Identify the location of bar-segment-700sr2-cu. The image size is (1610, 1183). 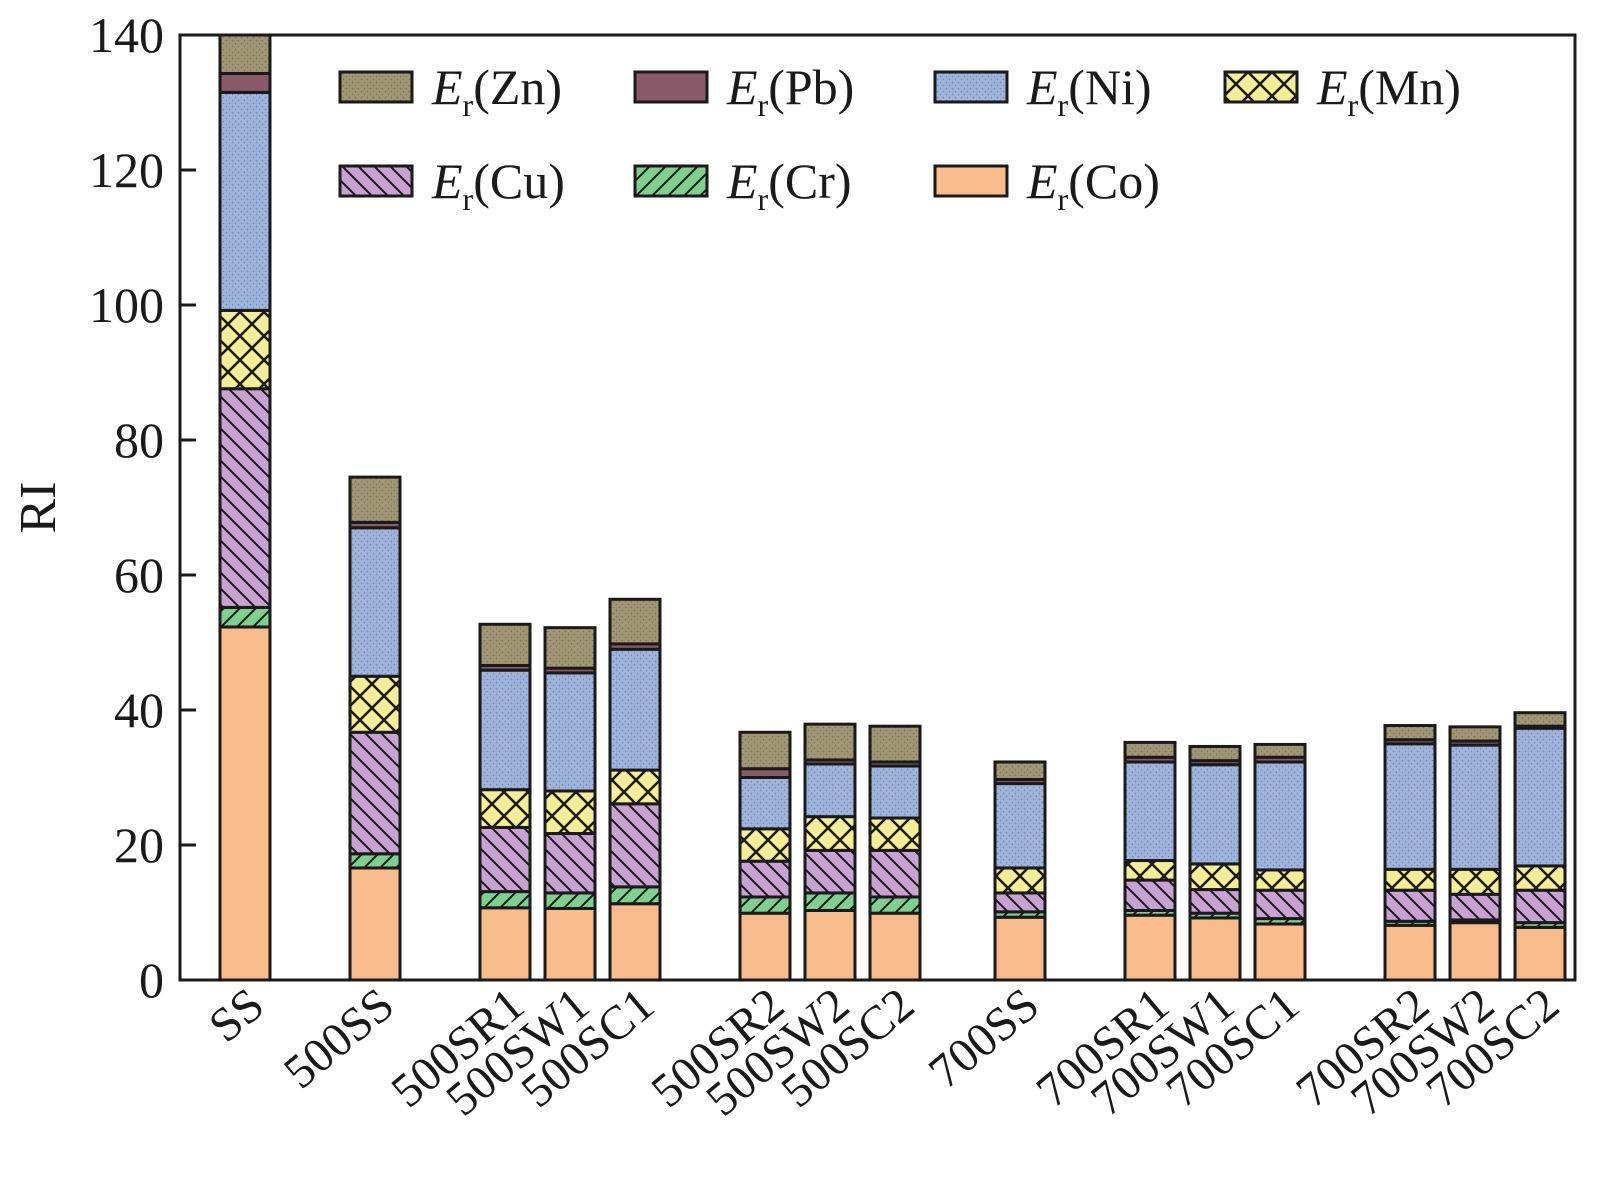
(1410, 905).